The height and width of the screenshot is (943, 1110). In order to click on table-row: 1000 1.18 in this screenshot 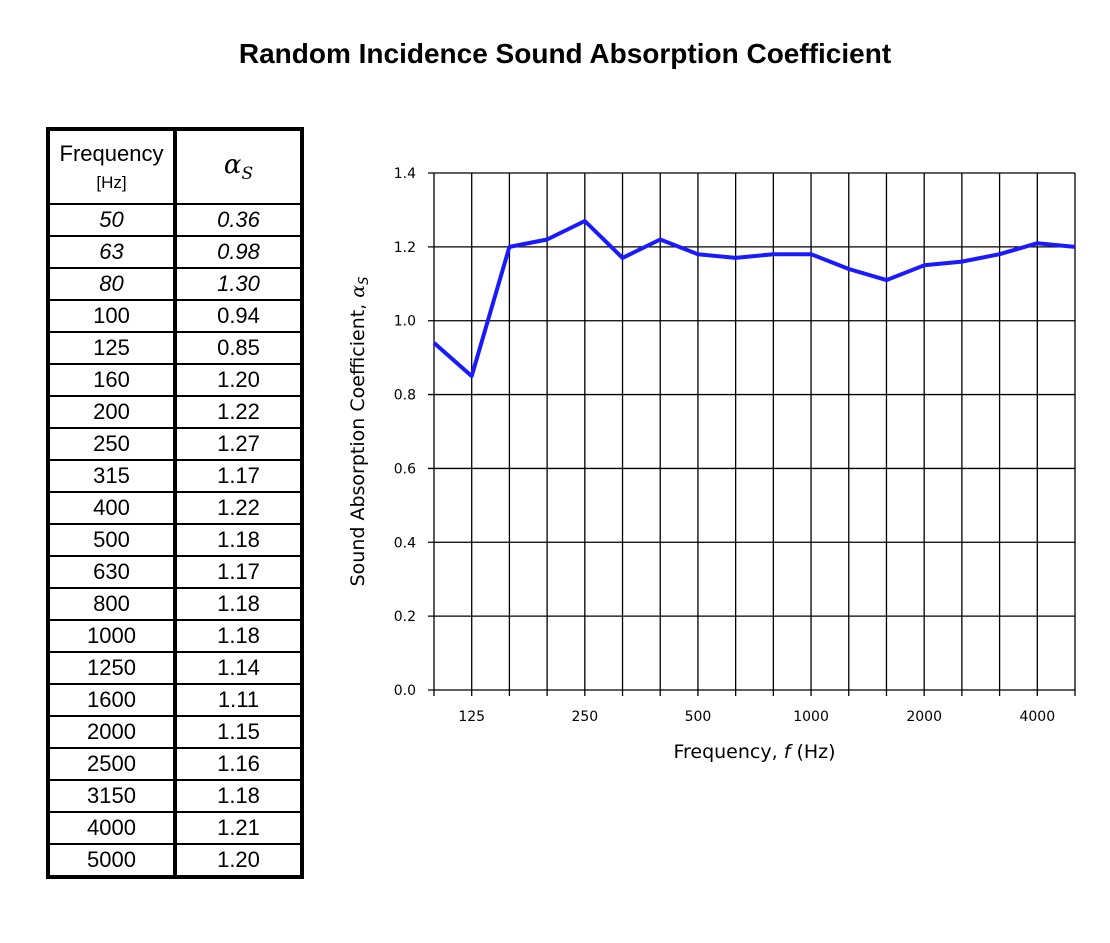, I will do `click(175, 636)`.